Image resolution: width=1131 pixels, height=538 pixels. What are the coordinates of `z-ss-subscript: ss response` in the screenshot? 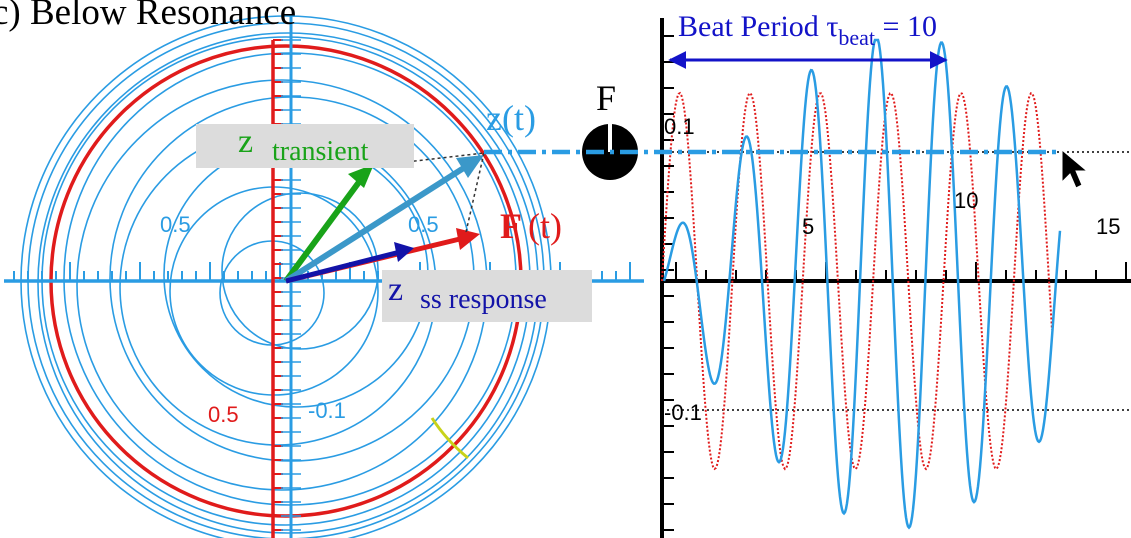 It's located at (483, 299).